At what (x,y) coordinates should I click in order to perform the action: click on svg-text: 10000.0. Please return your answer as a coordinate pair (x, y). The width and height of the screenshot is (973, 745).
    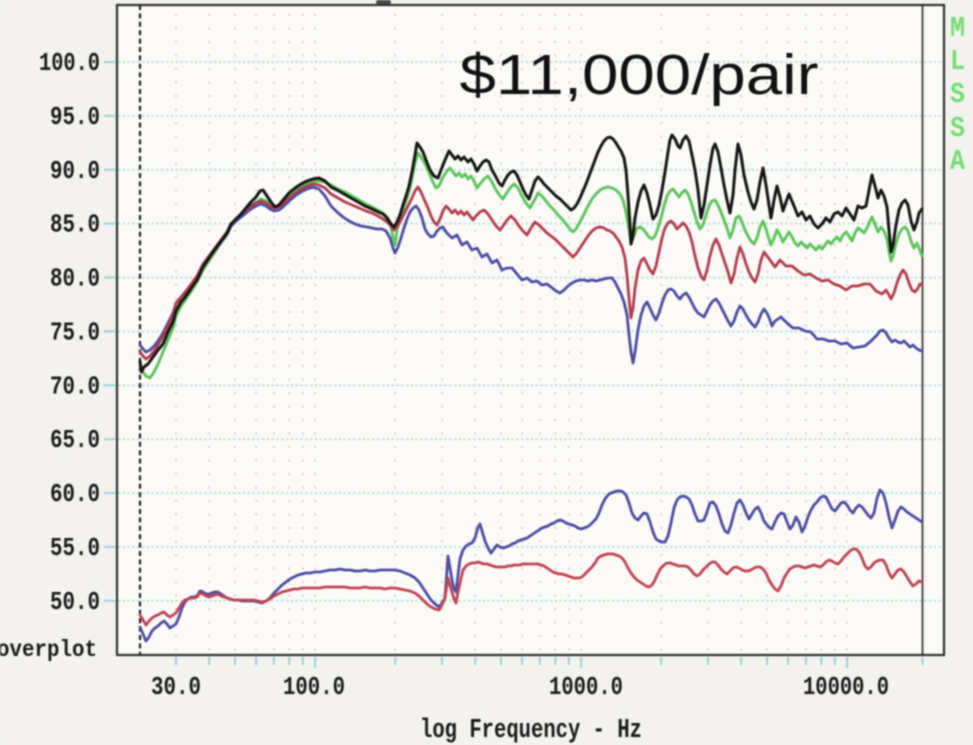
    Looking at the image, I should click on (846, 687).